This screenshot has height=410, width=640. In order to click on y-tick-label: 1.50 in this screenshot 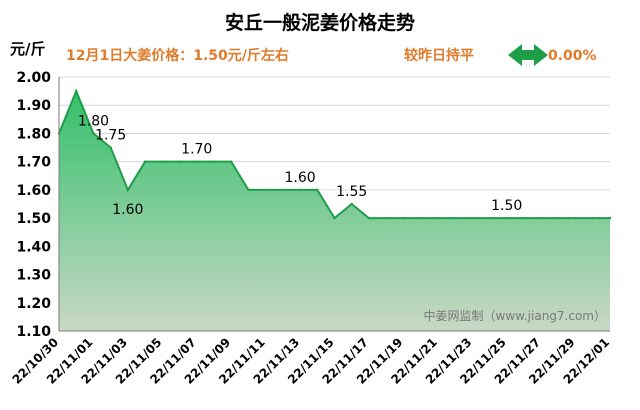, I will do `click(33, 219)`.